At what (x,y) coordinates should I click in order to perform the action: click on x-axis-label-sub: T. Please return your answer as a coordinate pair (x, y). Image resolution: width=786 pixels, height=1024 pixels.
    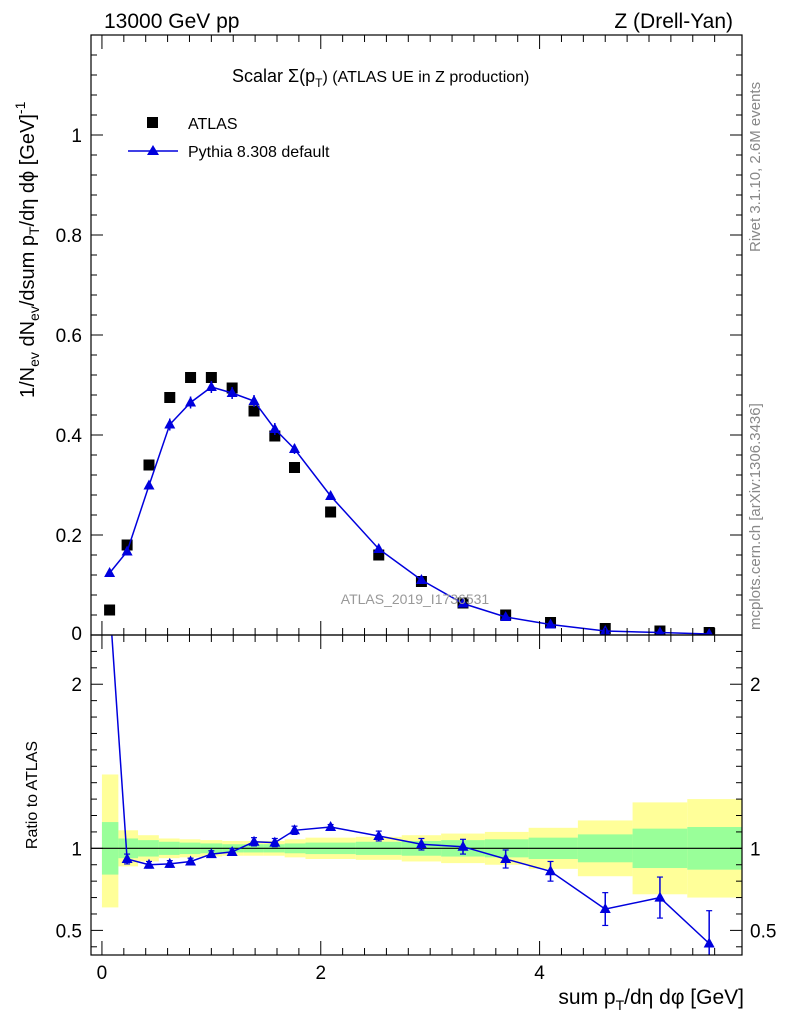
    Looking at the image, I should click on (620, 1005).